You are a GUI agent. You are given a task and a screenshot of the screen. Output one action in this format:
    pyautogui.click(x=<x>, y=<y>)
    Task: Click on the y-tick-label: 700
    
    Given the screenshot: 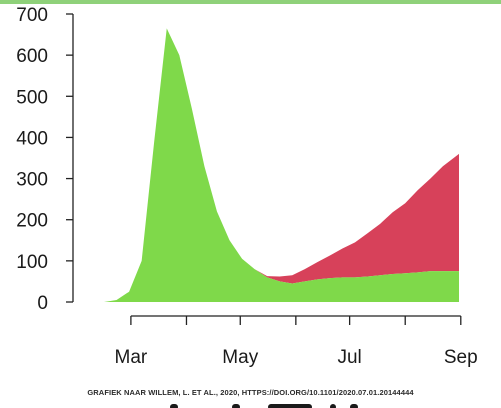 What is the action you would take?
    pyautogui.click(x=32, y=15)
    